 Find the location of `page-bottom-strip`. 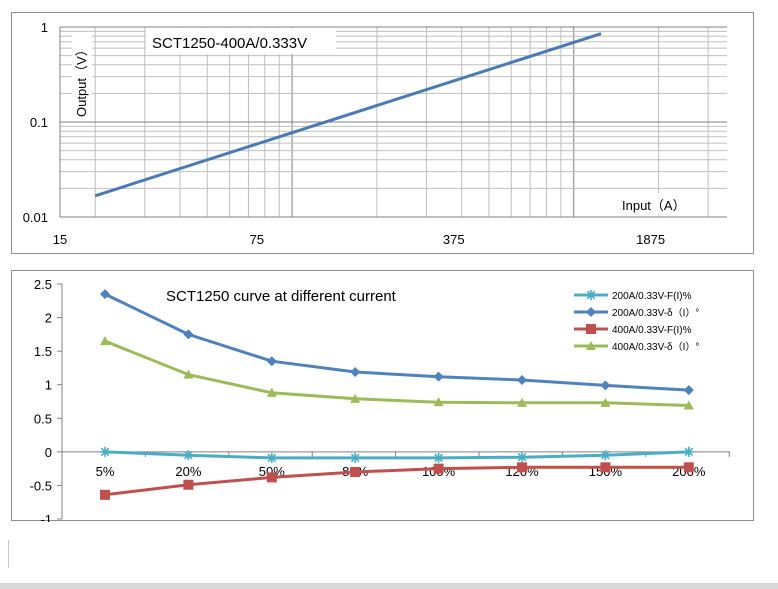

page-bottom-strip is located at coordinates (389, 586).